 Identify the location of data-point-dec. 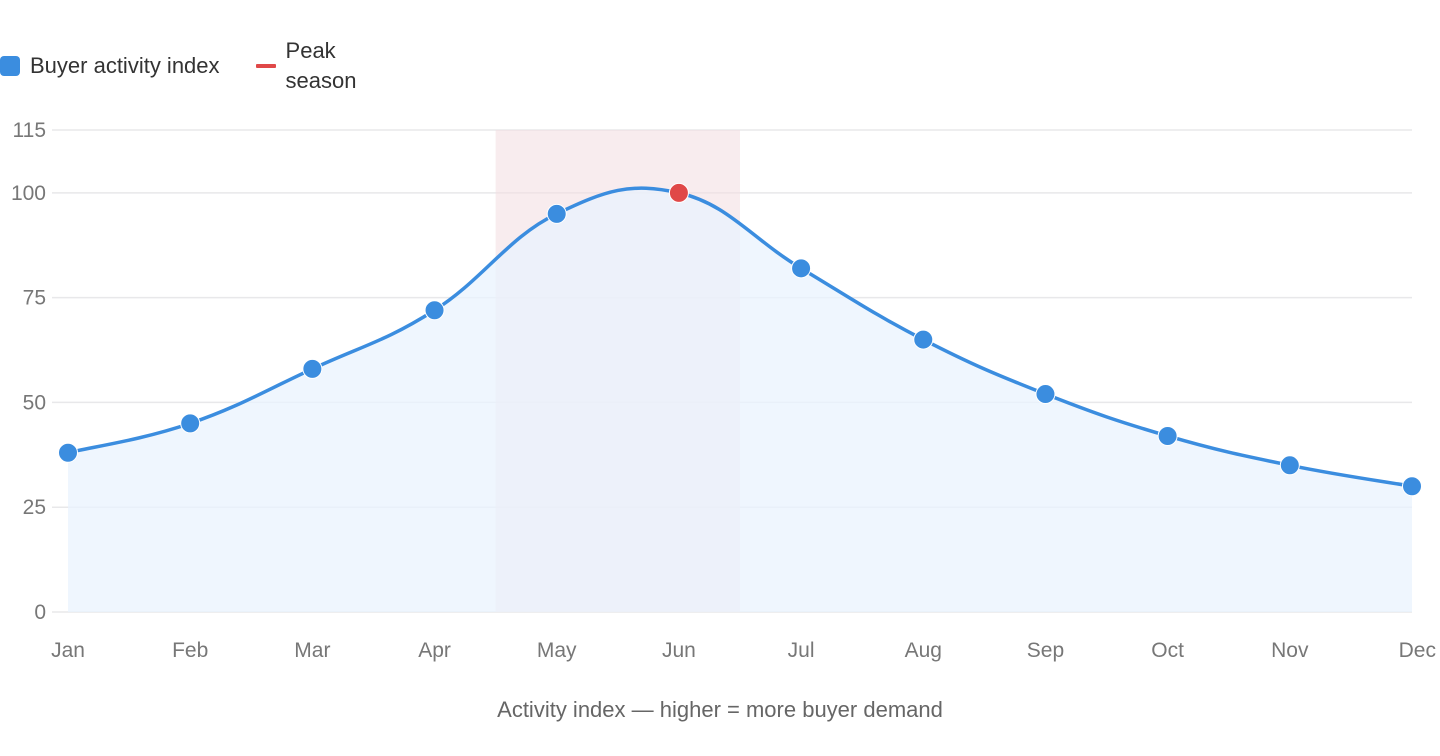
(1412, 486).